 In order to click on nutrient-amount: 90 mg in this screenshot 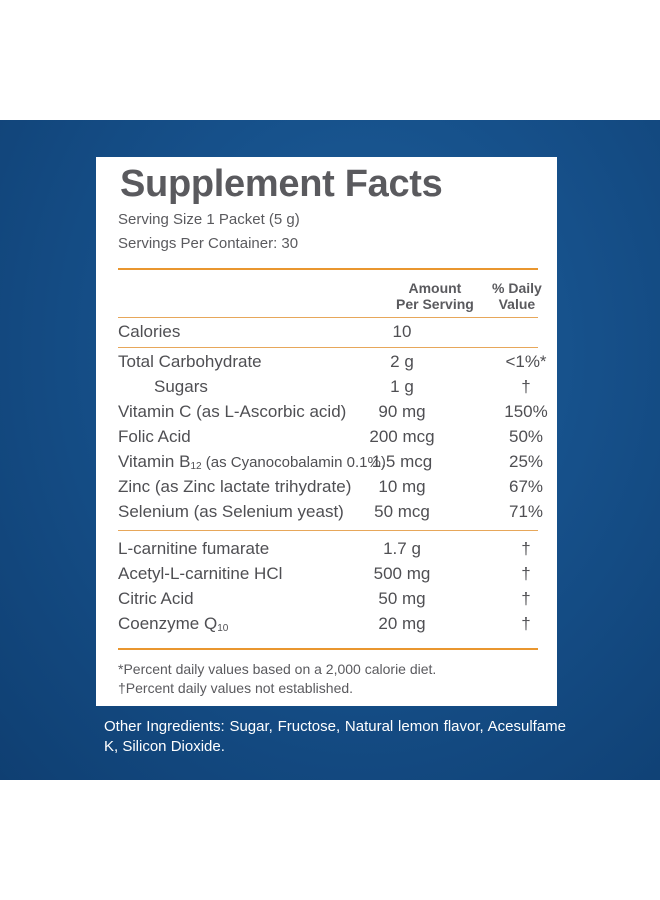, I will do `click(402, 411)`.